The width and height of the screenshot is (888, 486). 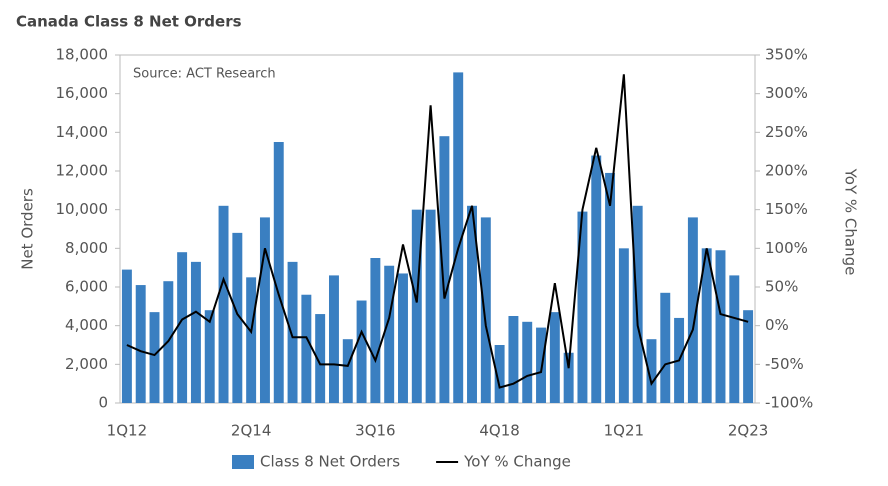 I want to click on x-tick-label: 1Q12, so click(x=127, y=431).